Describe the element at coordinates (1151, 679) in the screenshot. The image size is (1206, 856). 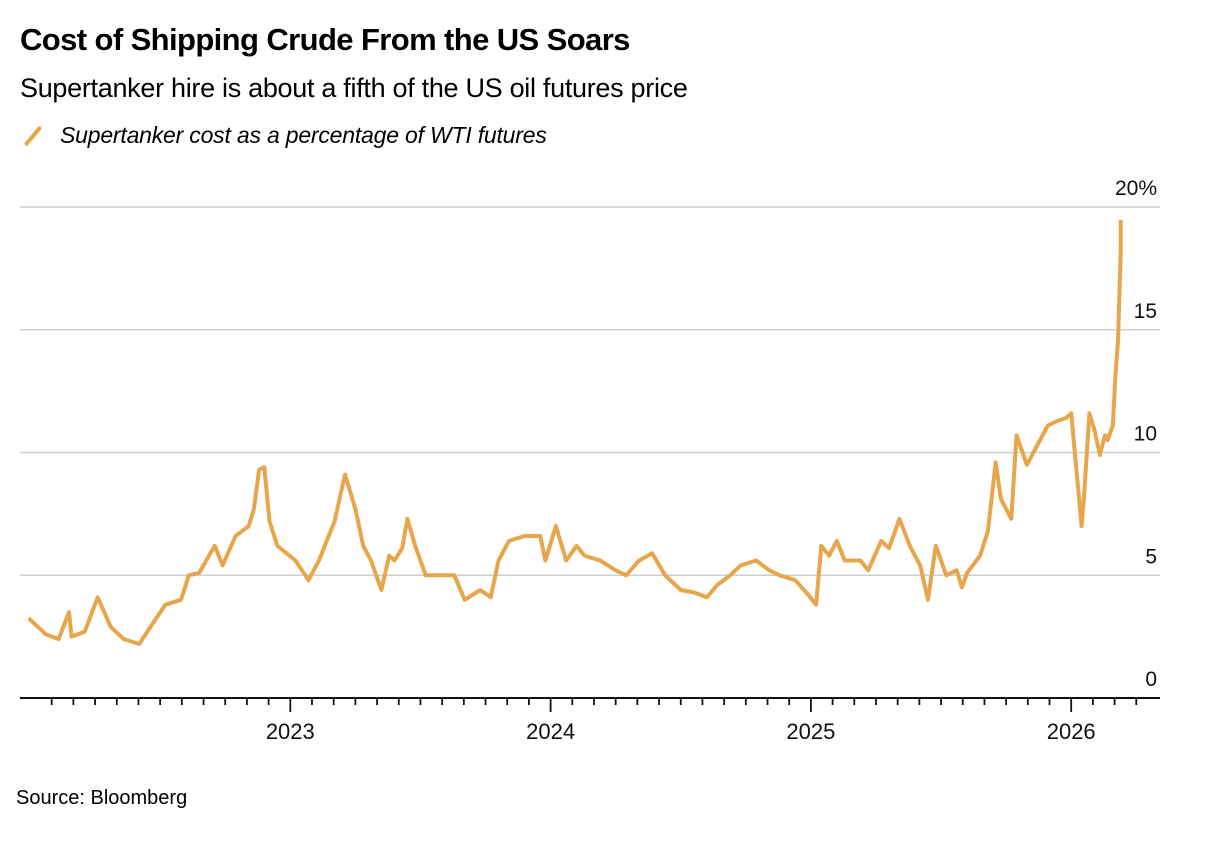
I see `y-tick-label: 0` at that location.